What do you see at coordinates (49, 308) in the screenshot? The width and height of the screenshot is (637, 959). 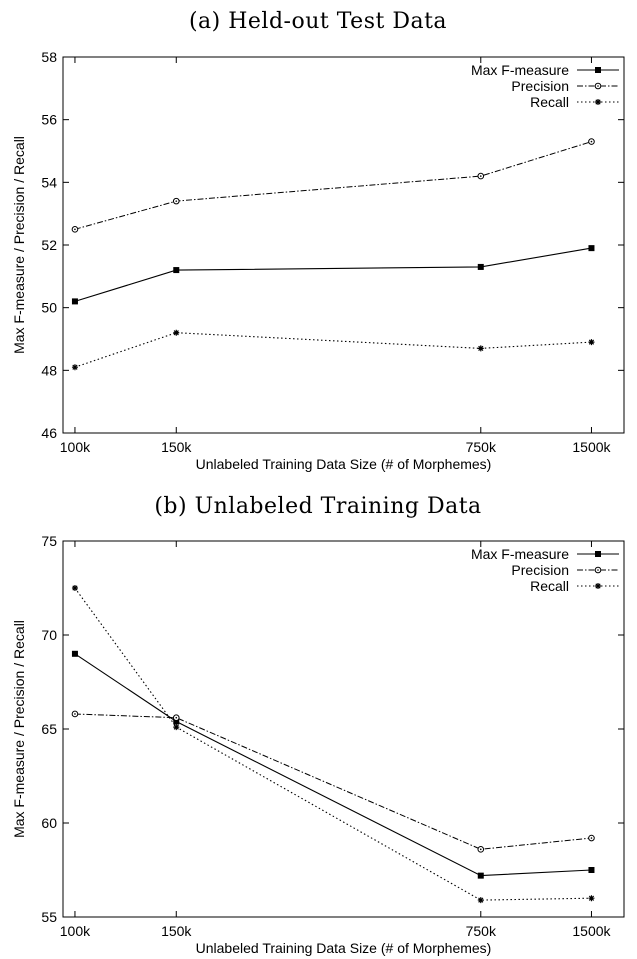 I see `panel-a-ytick-label: 50` at bounding box center [49, 308].